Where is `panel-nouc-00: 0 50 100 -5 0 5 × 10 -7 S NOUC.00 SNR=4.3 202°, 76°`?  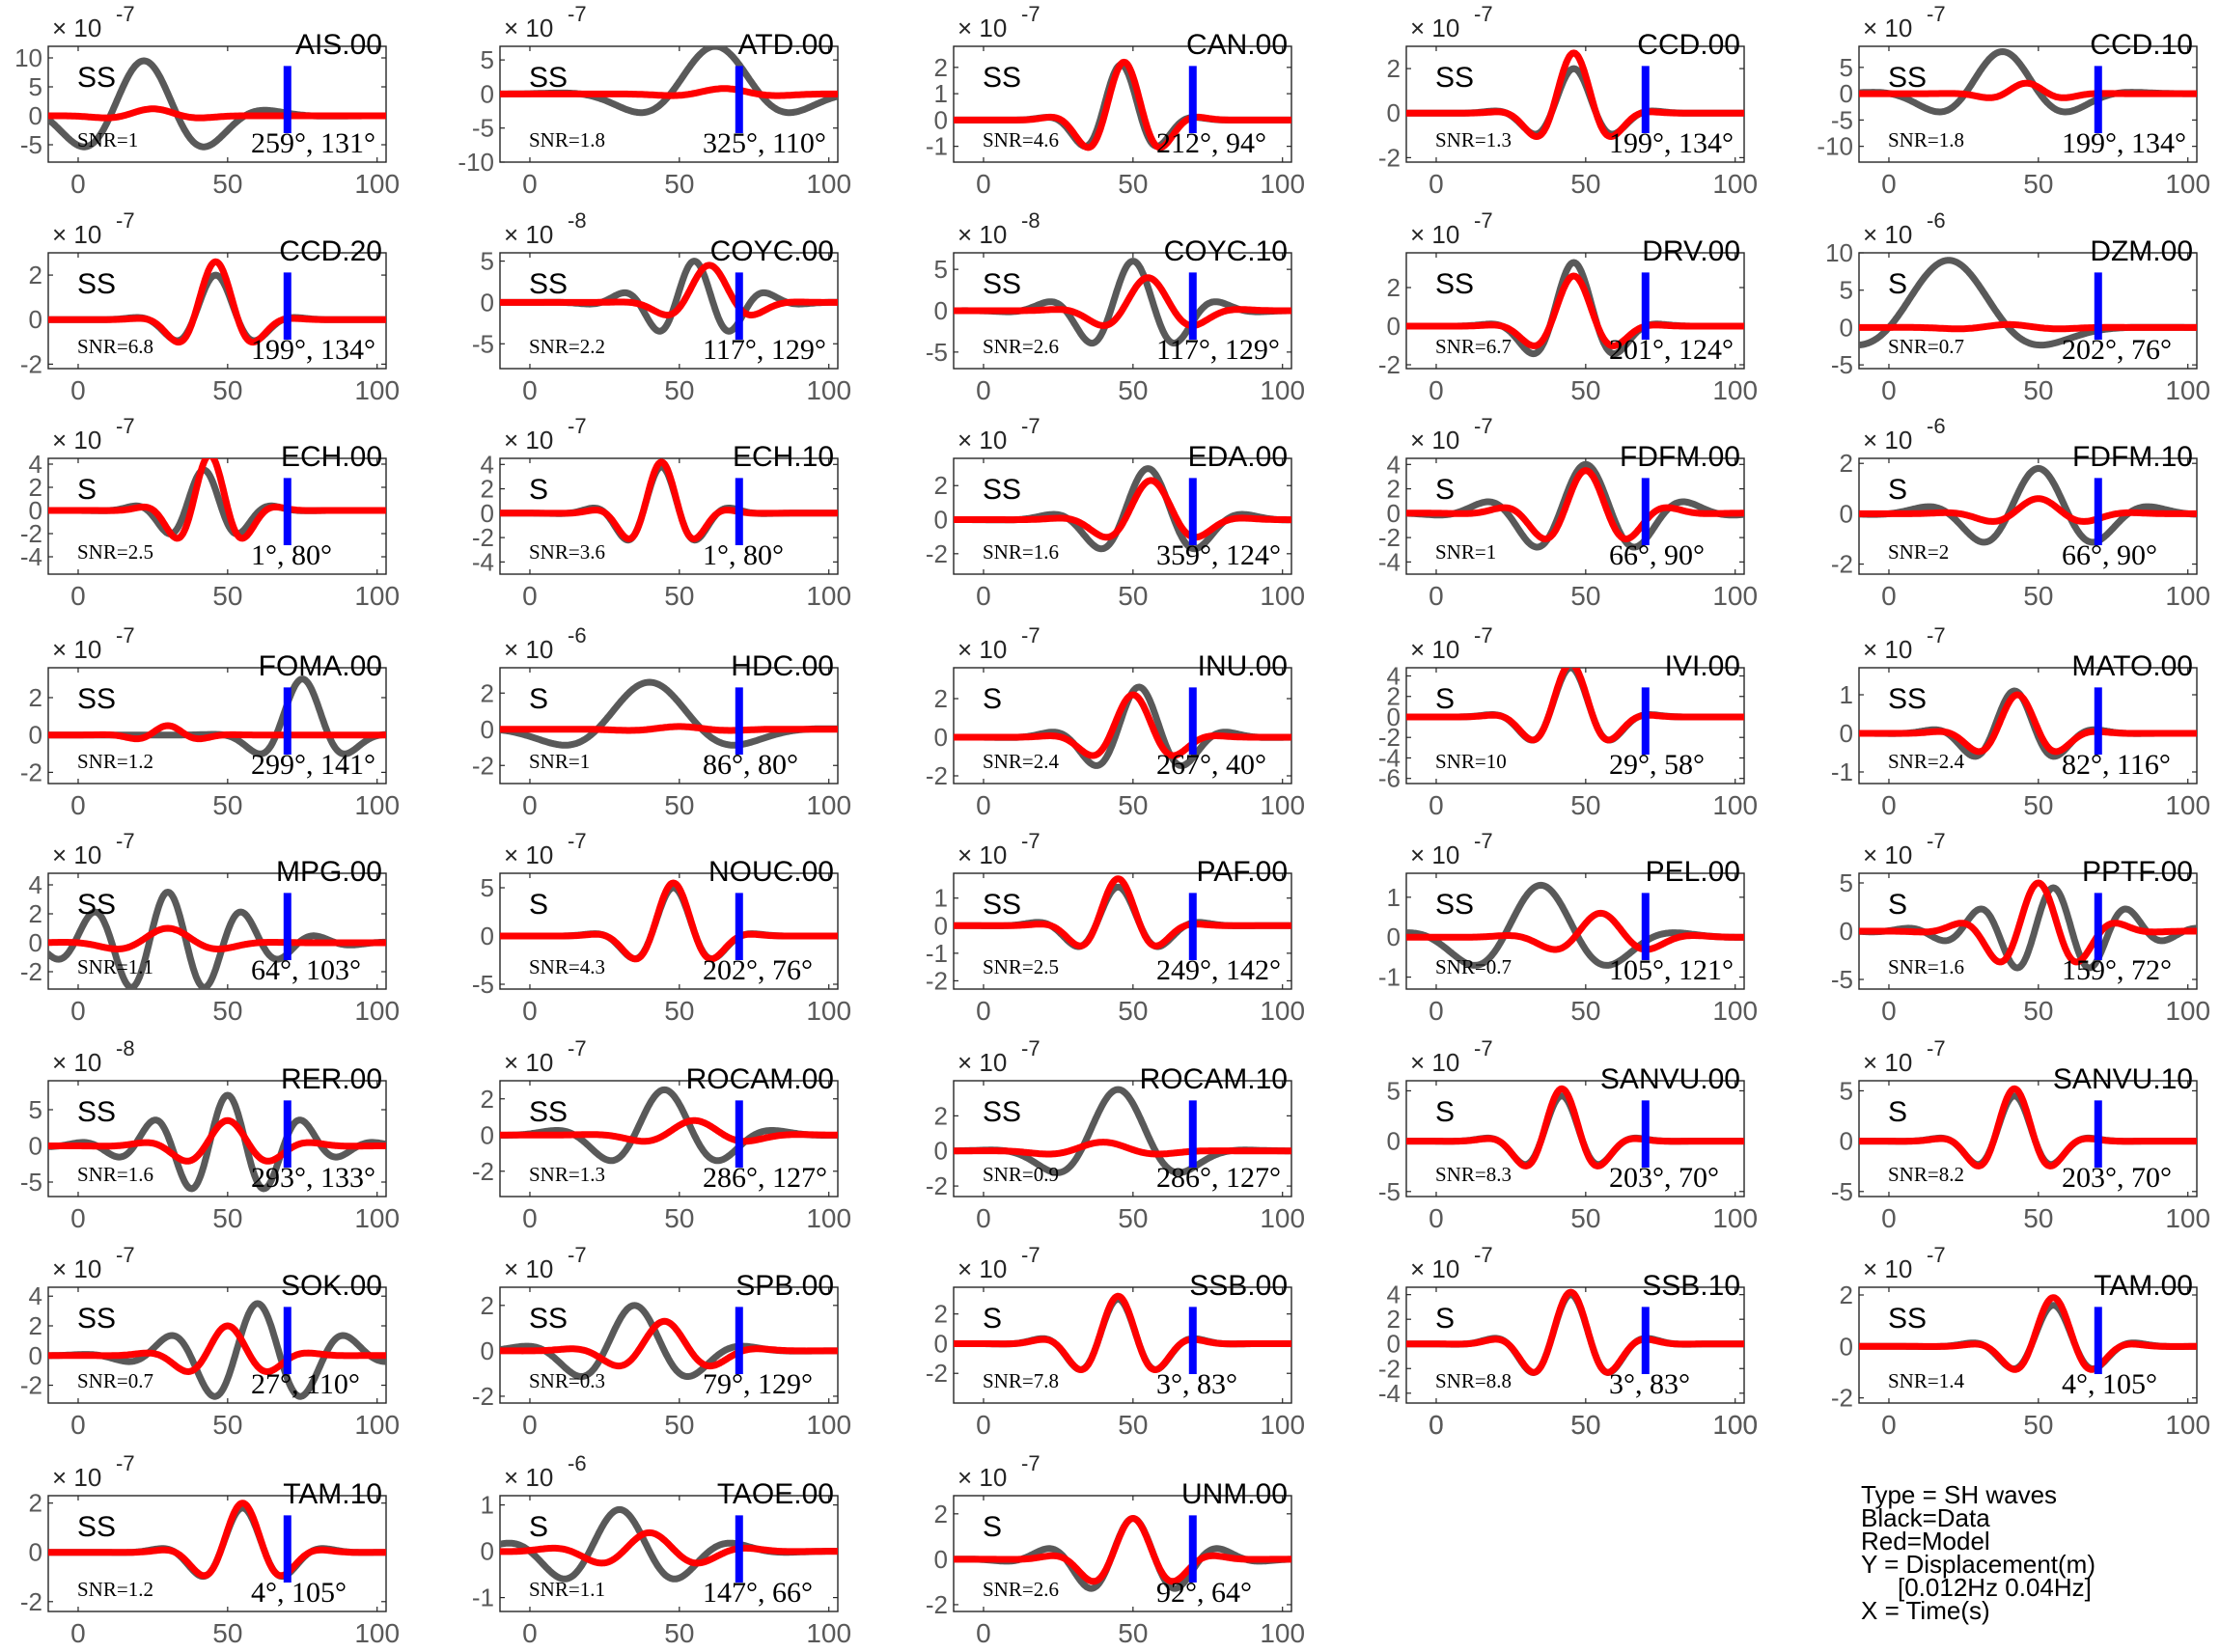 panel-nouc-00: 0 50 100 -5 0 5 × 10 -7 S NOUC.00 SNR=4.3 202°, 76° is located at coordinates (662, 927).